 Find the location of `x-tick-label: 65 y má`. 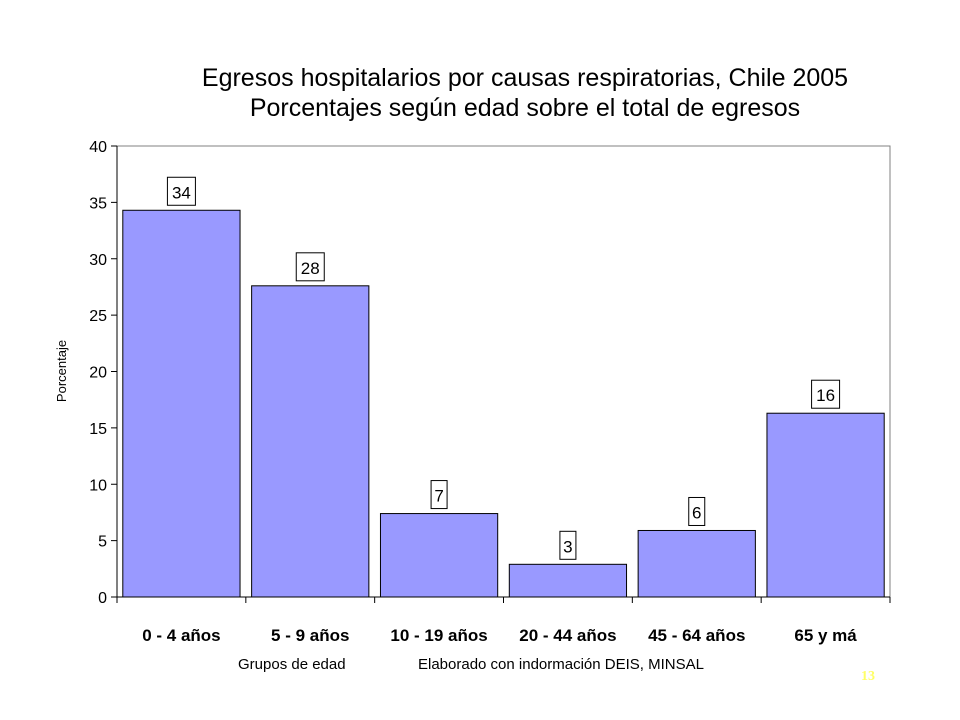

x-tick-label: 65 y má is located at coordinates (825, 635).